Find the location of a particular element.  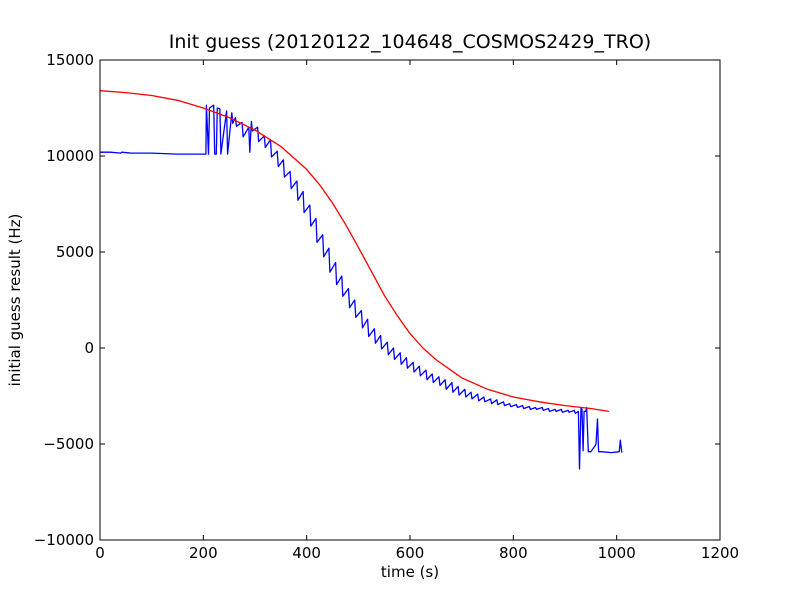

y-tick-label: 15000 is located at coordinates (70, 60).